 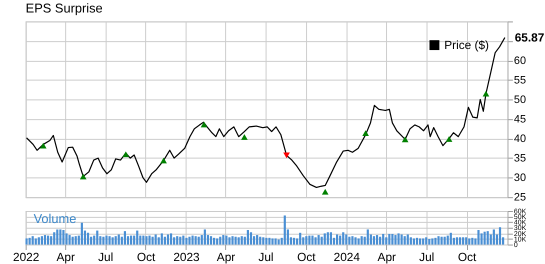 I want to click on x-tick-label: Apr, so click(x=226, y=257).